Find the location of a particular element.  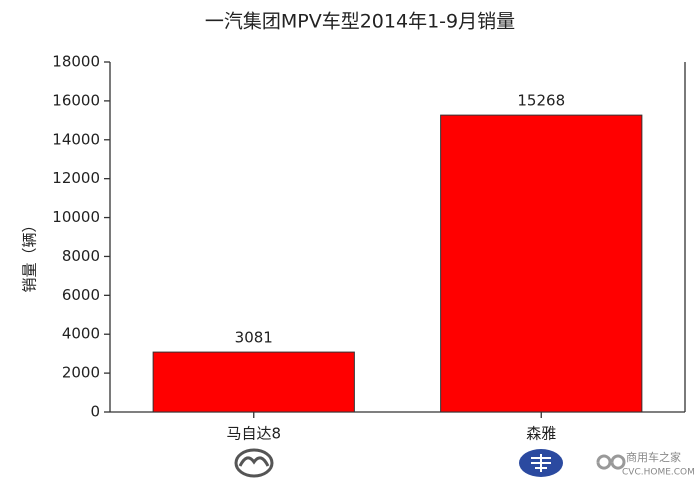

logo-wing is located at coordinates (254, 461).